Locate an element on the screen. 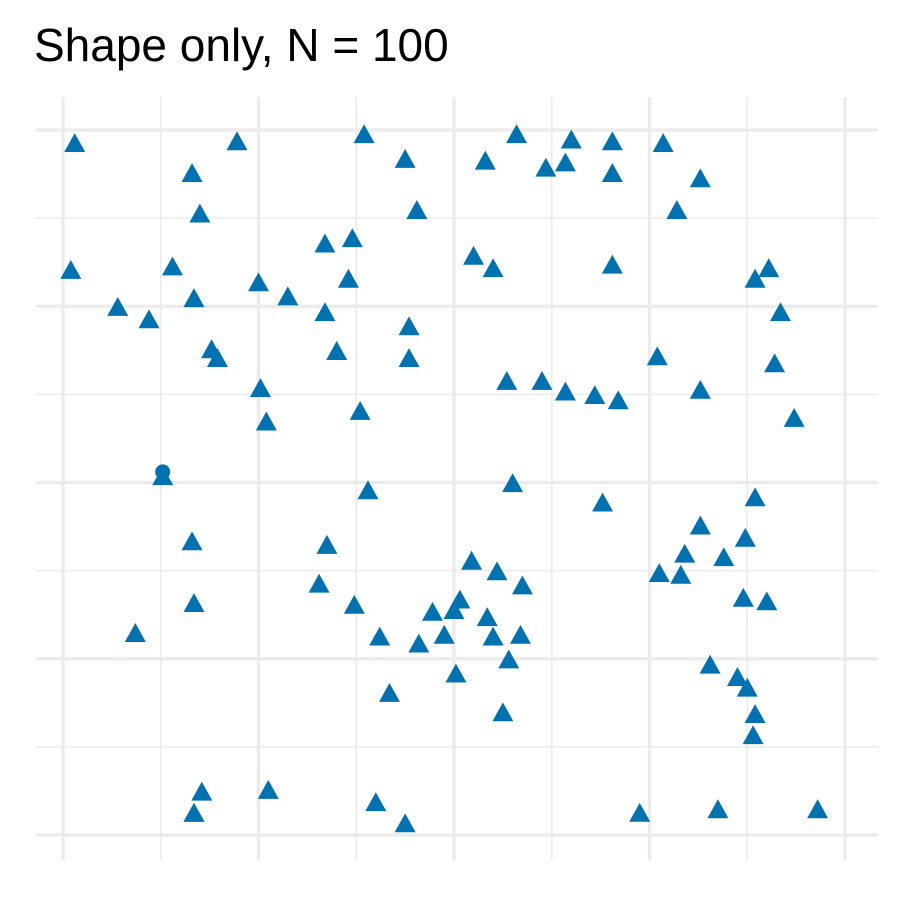 The width and height of the screenshot is (900, 900). circle-point is located at coordinates (163, 472).